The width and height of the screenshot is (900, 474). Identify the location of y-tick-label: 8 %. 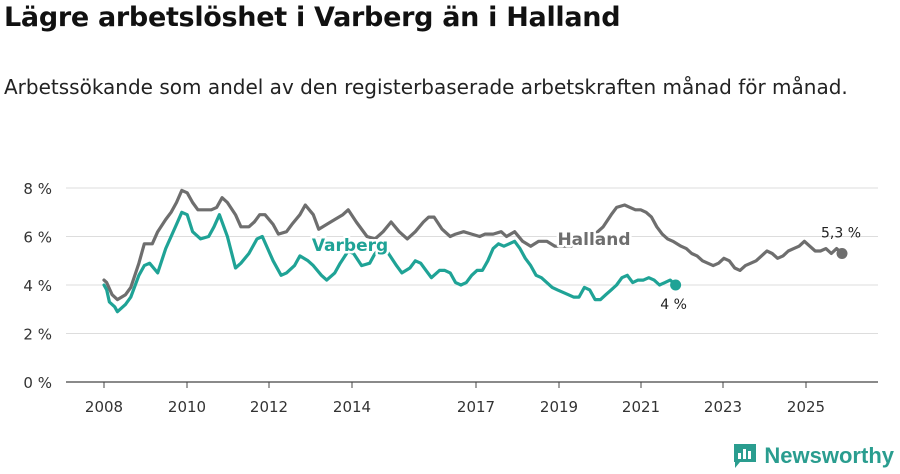
(37, 189).